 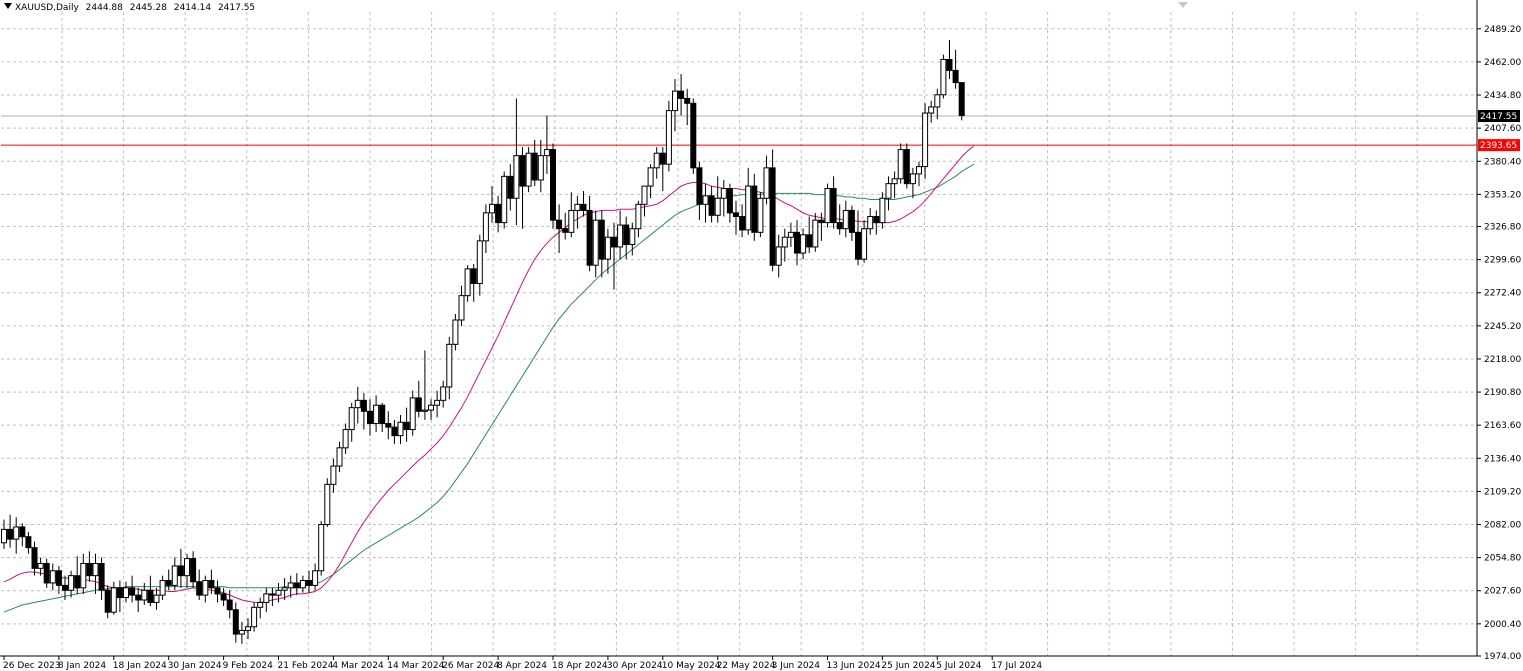 I want to click on x-tick-label: 18 Jan 2024, so click(x=140, y=666).